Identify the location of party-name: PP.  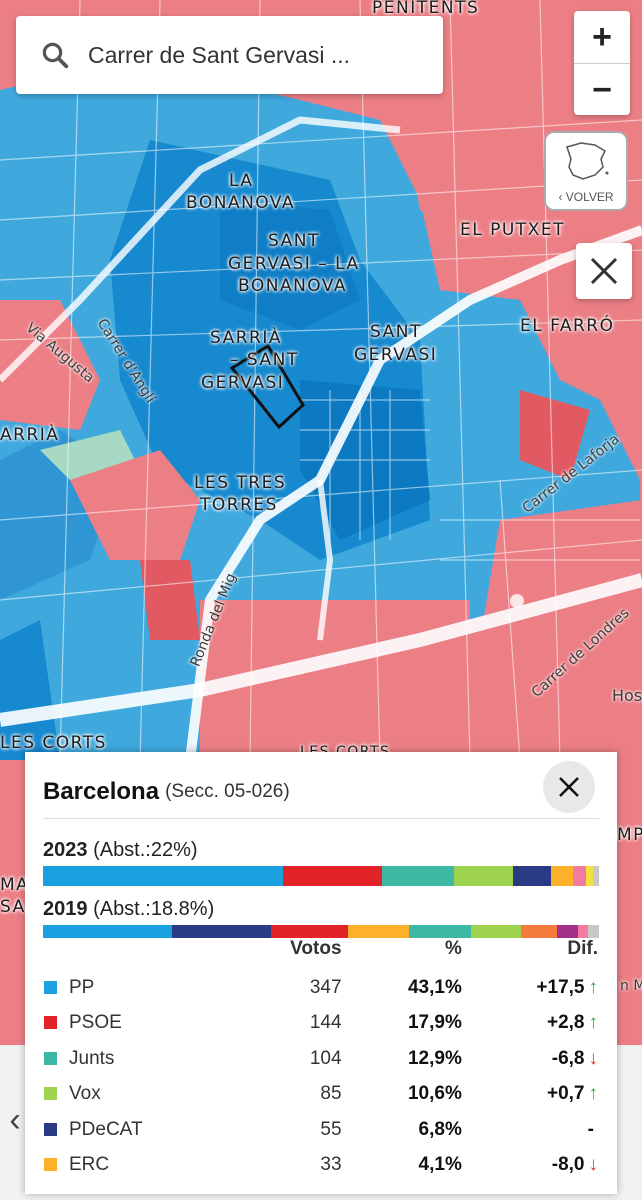
(82, 987).